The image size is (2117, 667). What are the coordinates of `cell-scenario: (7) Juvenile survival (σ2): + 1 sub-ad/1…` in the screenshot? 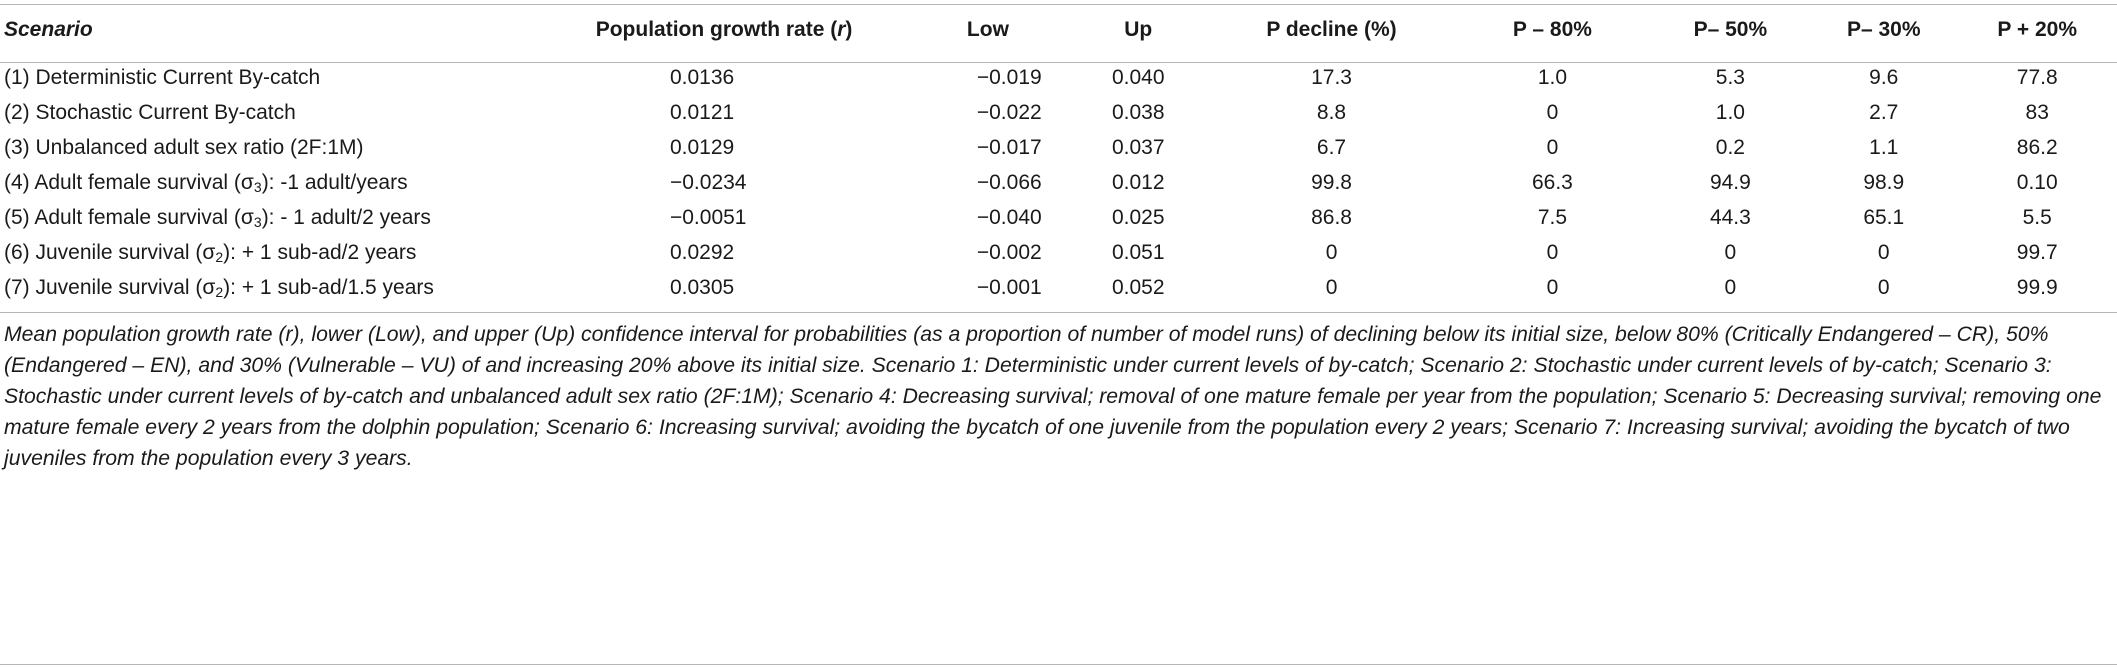 It's located at (219, 287).